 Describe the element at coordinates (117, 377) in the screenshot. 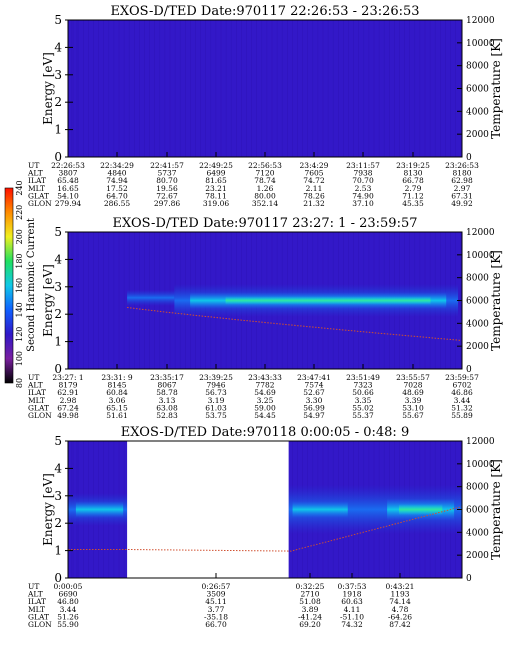

I see `ephemeris-cell: 23:31: 9` at that location.